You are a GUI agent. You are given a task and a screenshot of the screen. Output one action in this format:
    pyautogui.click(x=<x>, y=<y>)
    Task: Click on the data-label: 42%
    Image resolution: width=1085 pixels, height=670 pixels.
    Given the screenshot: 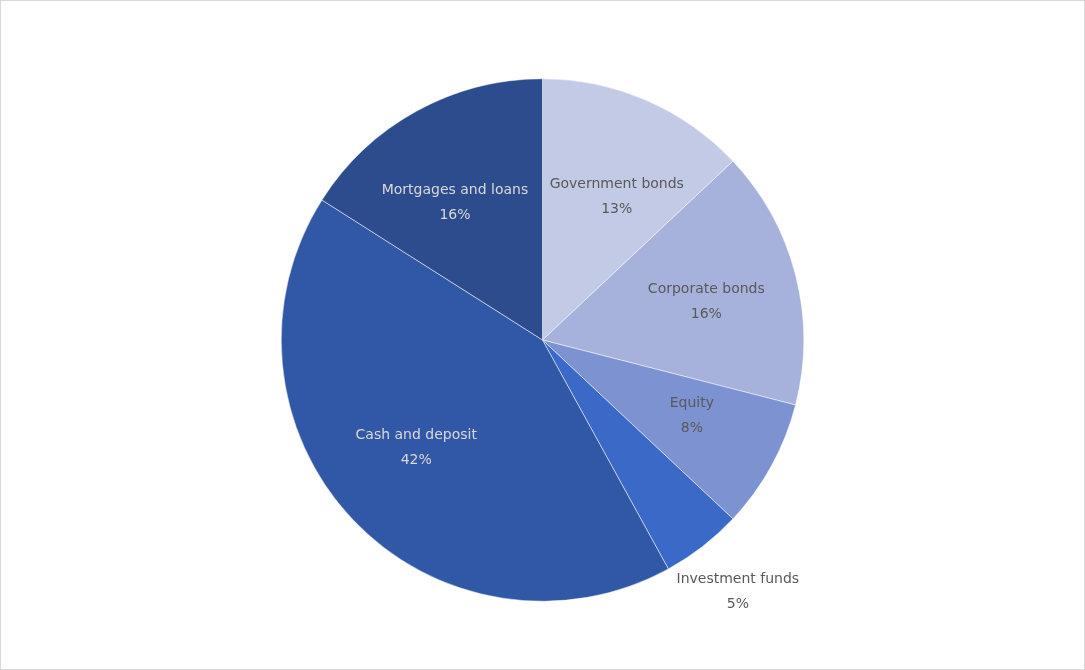 What is the action you would take?
    pyautogui.click(x=416, y=458)
    